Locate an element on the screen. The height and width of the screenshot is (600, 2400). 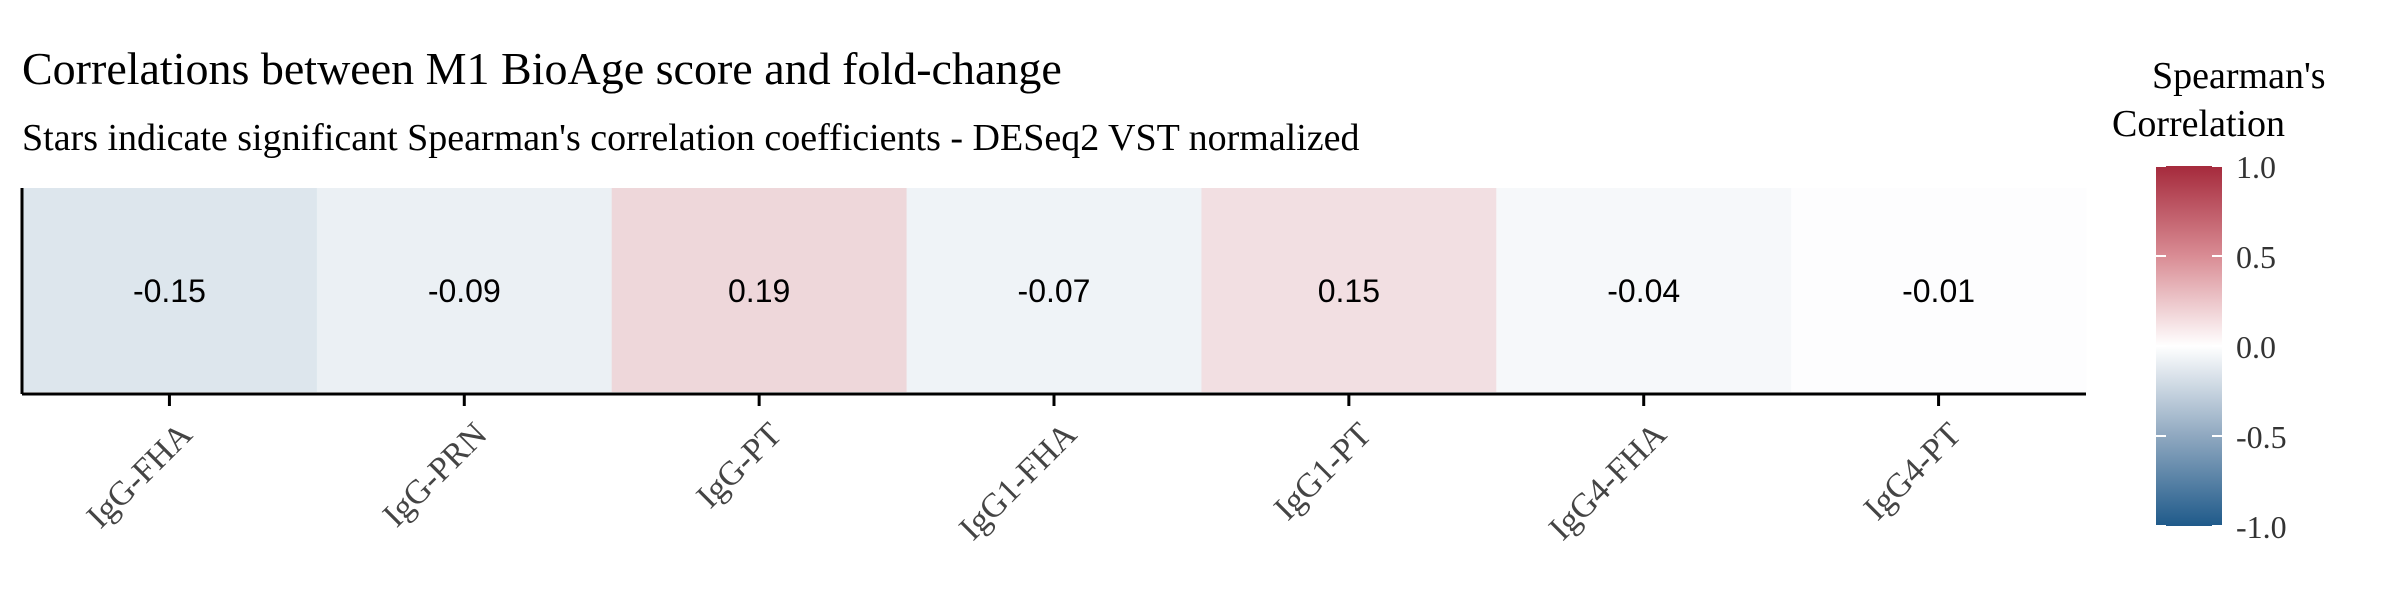
cell-value-label: 0.15 is located at coordinates (1349, 291).